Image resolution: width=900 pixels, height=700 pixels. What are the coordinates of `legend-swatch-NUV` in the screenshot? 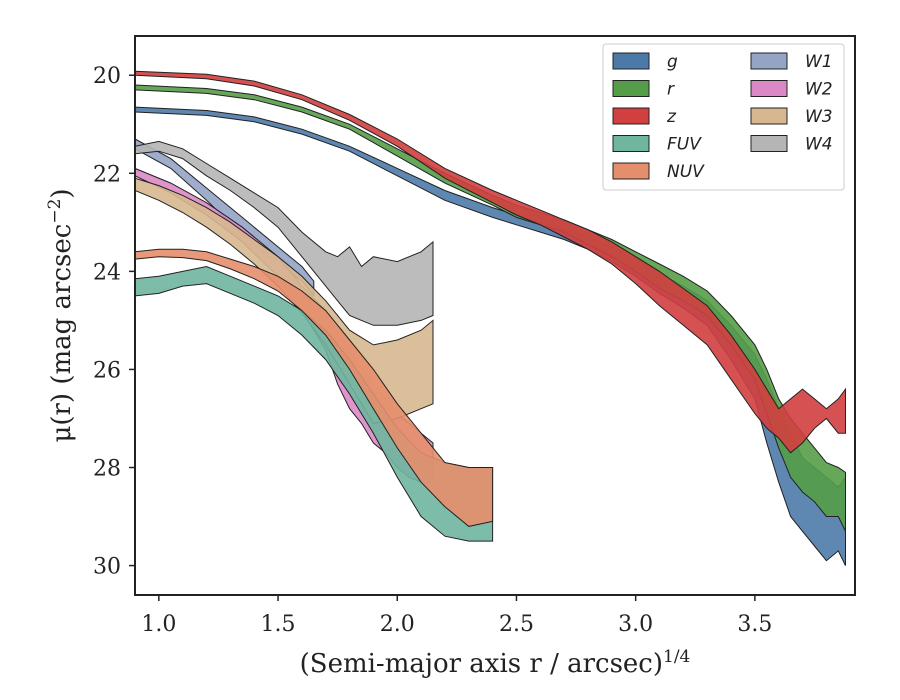 It's located at (631, 171).